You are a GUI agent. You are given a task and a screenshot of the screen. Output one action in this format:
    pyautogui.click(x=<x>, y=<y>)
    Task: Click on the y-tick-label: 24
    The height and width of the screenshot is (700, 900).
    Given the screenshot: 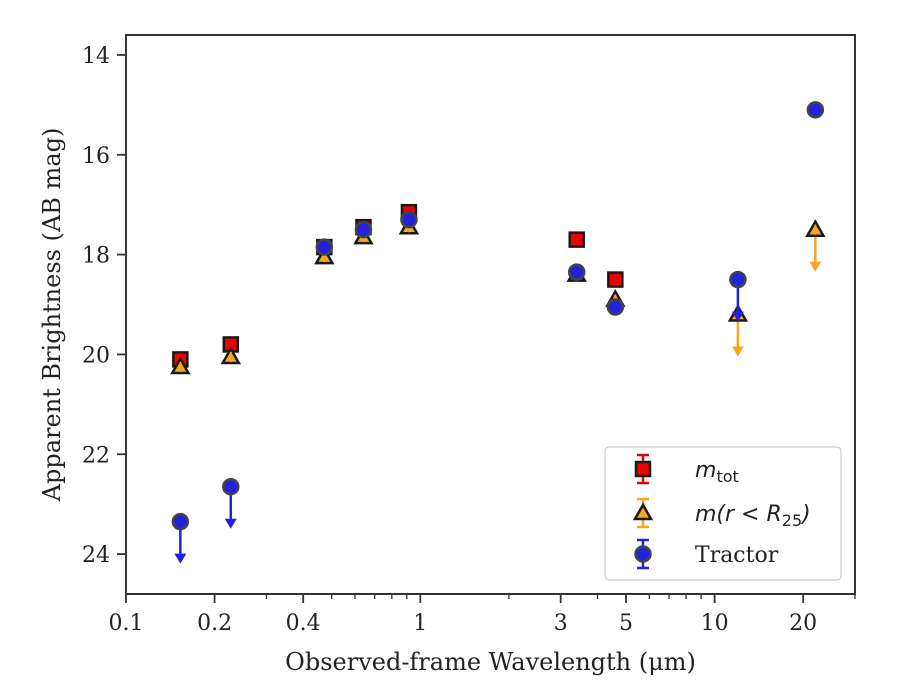 What is the action you would take?
    pyautogui.click(x=96, y=555)
    